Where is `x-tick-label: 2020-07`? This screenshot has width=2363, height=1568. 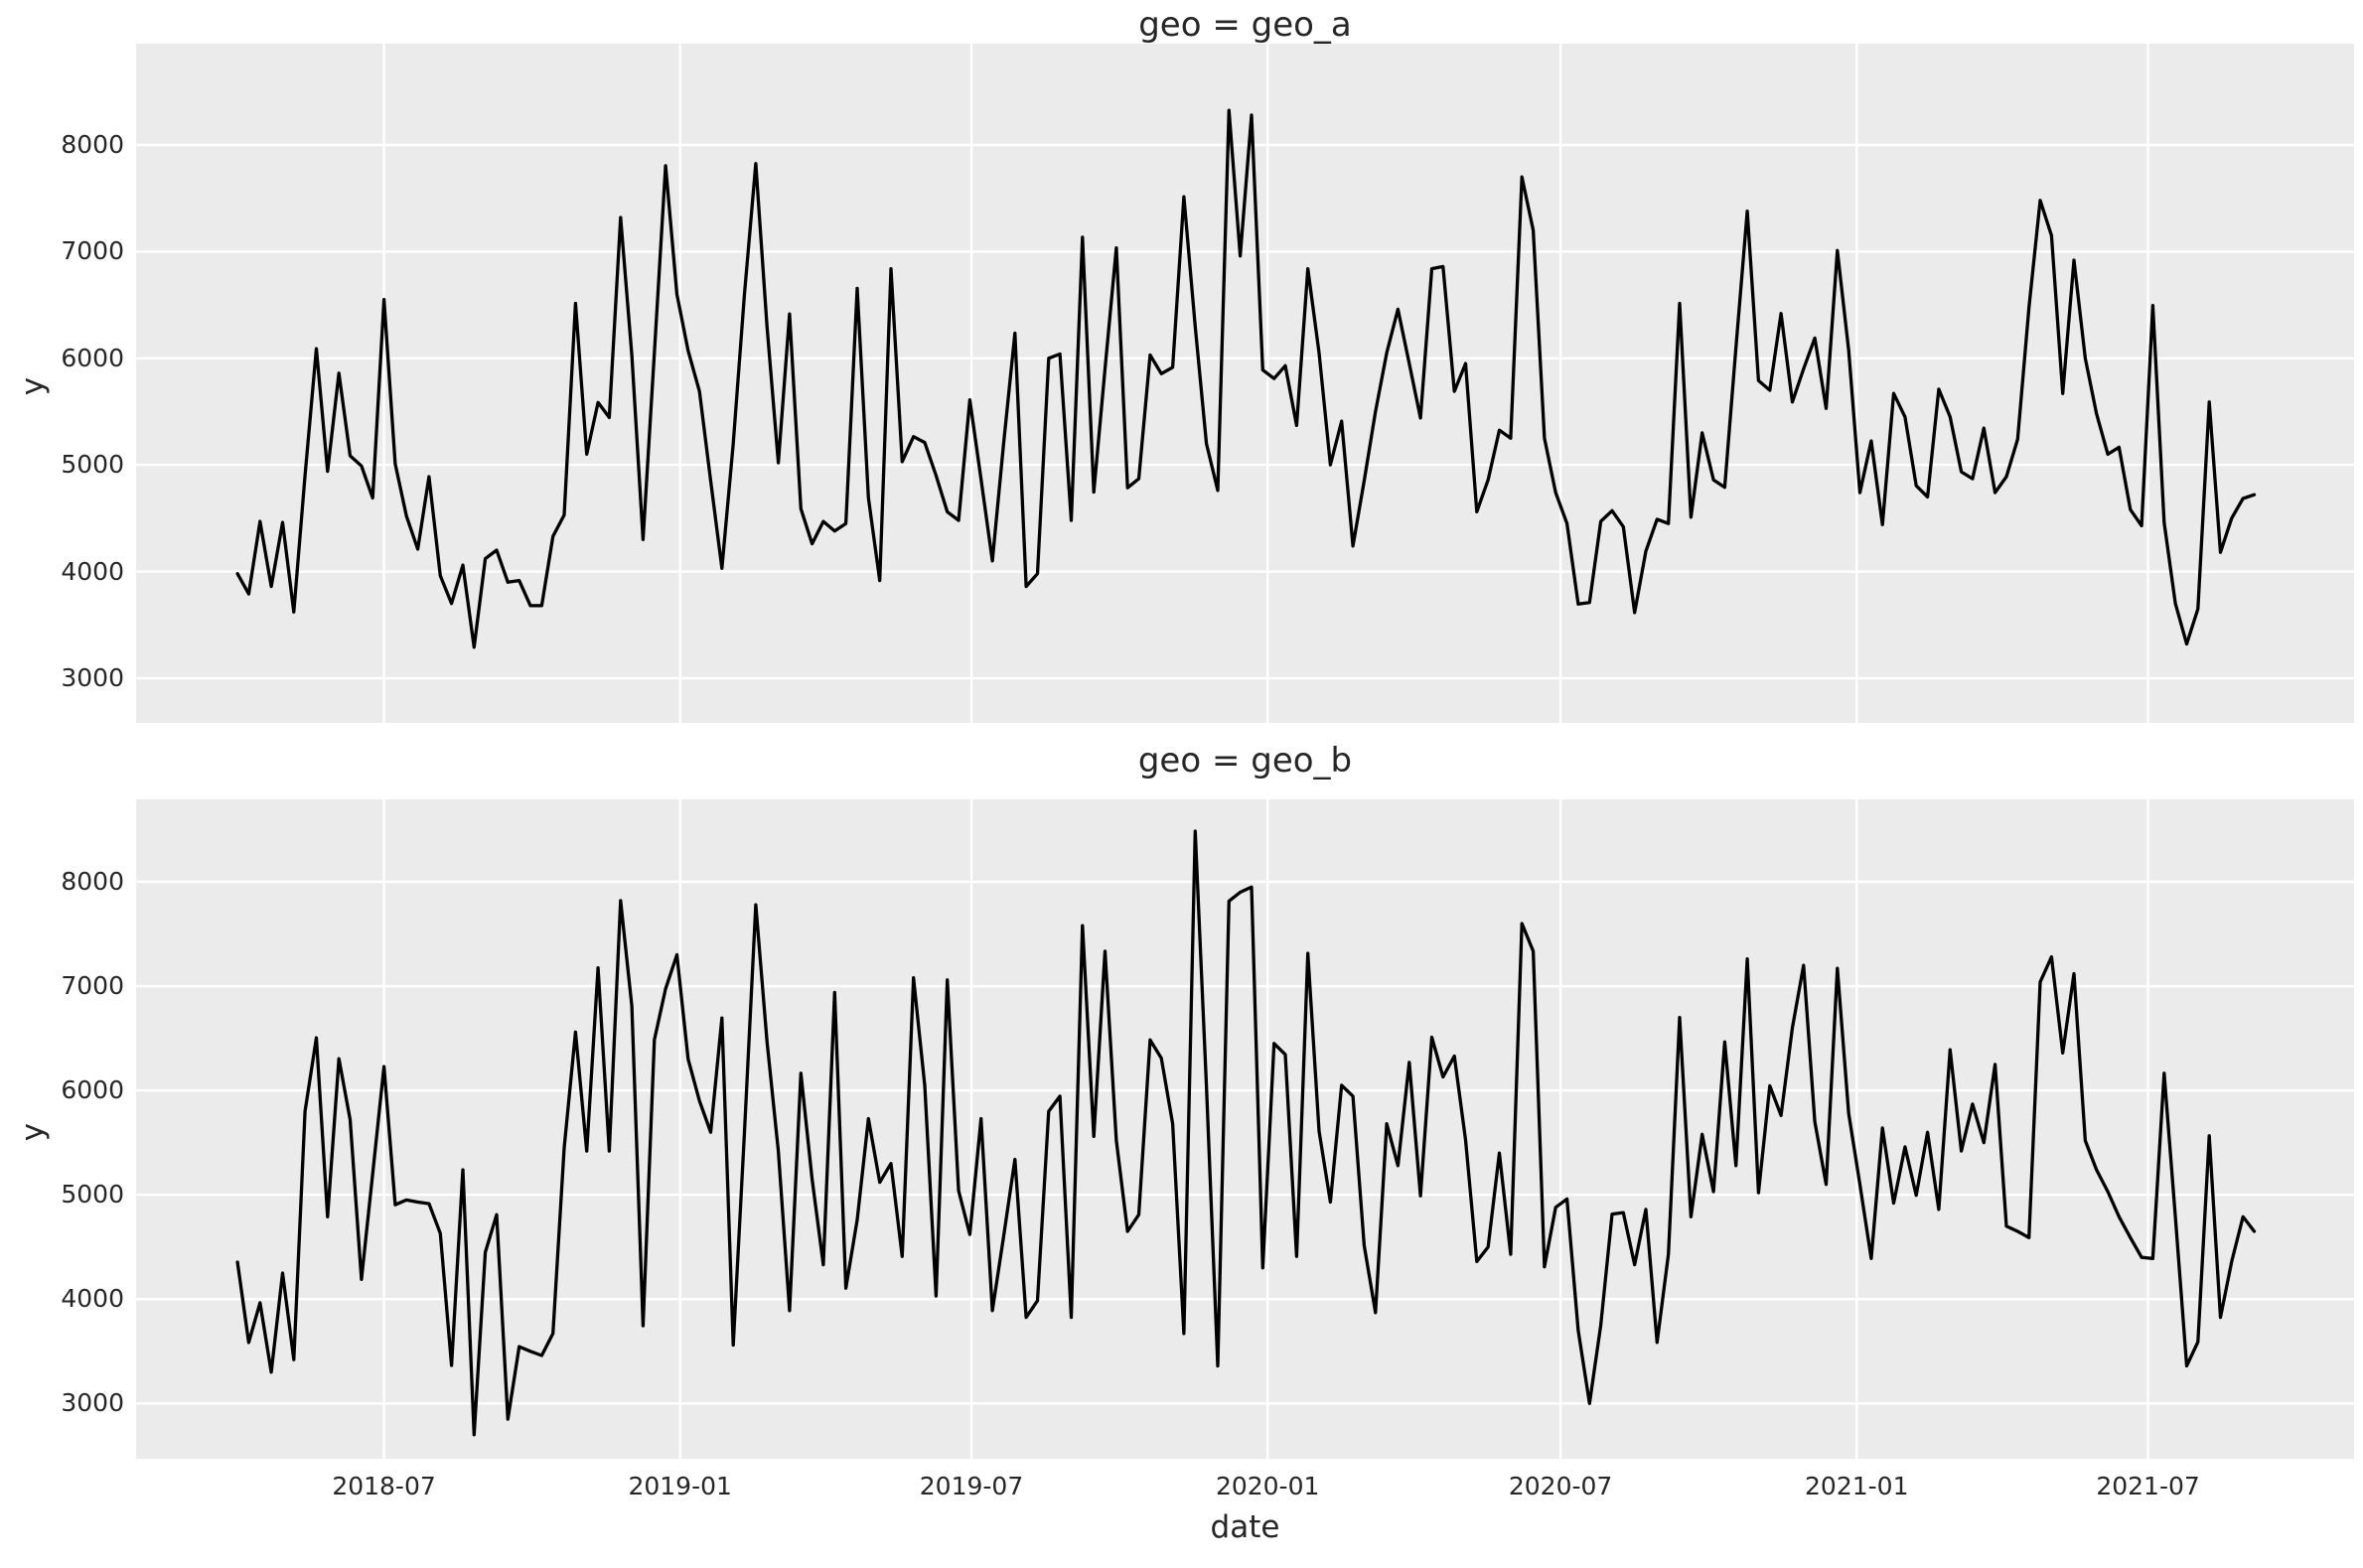 x-tick-label: 2020-07 is located at coordinates (1560, 1486).